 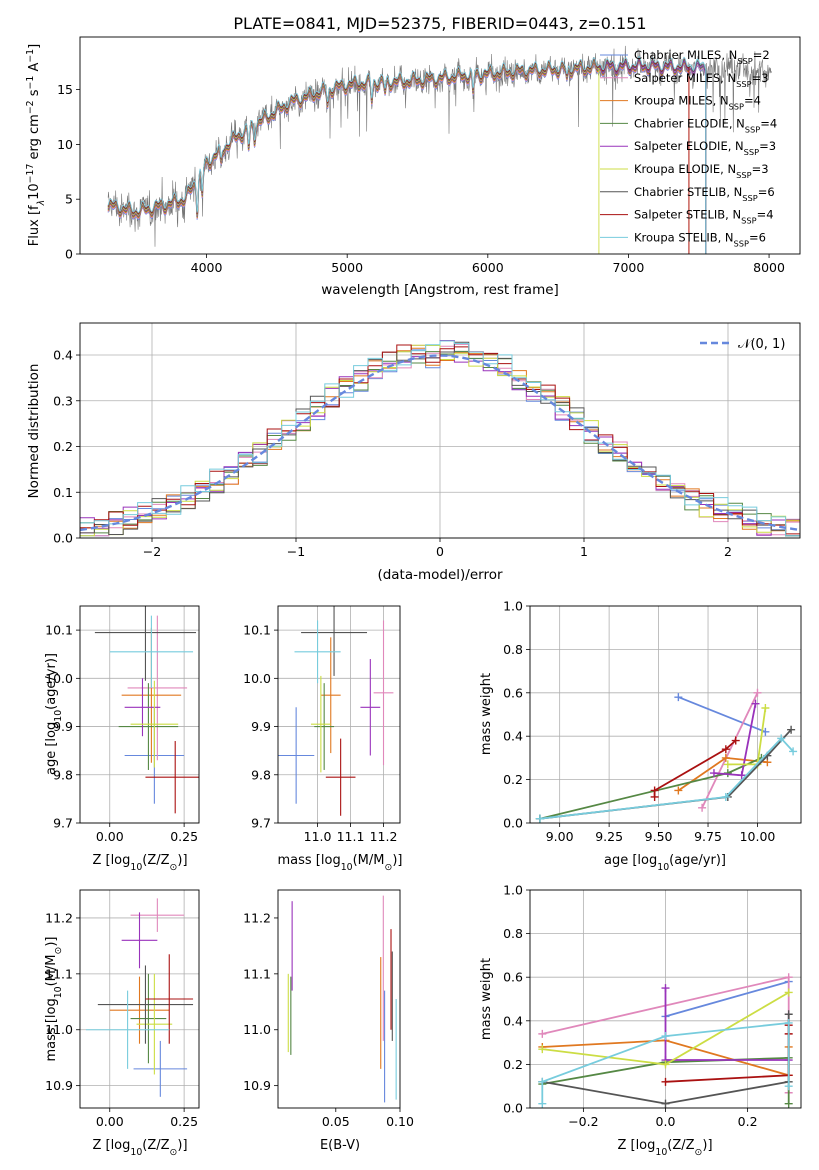 I want to click on ebv-mass-ytick-label: 11.0, so click(x=257, y=1029).